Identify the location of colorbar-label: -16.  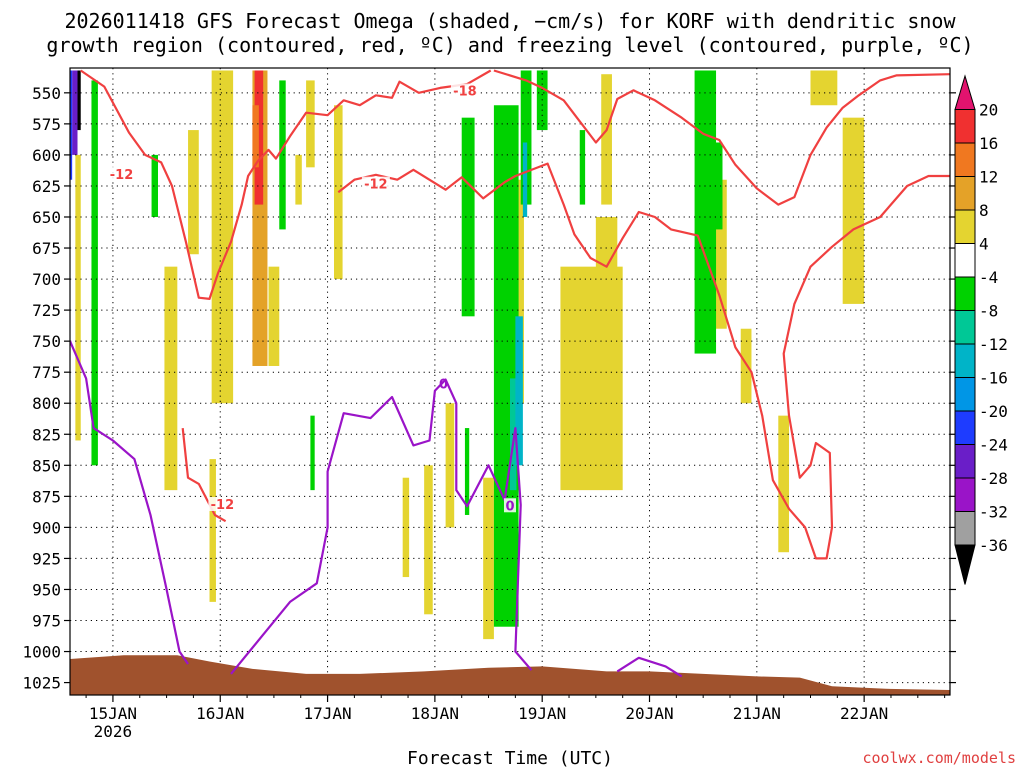
(993, 378).